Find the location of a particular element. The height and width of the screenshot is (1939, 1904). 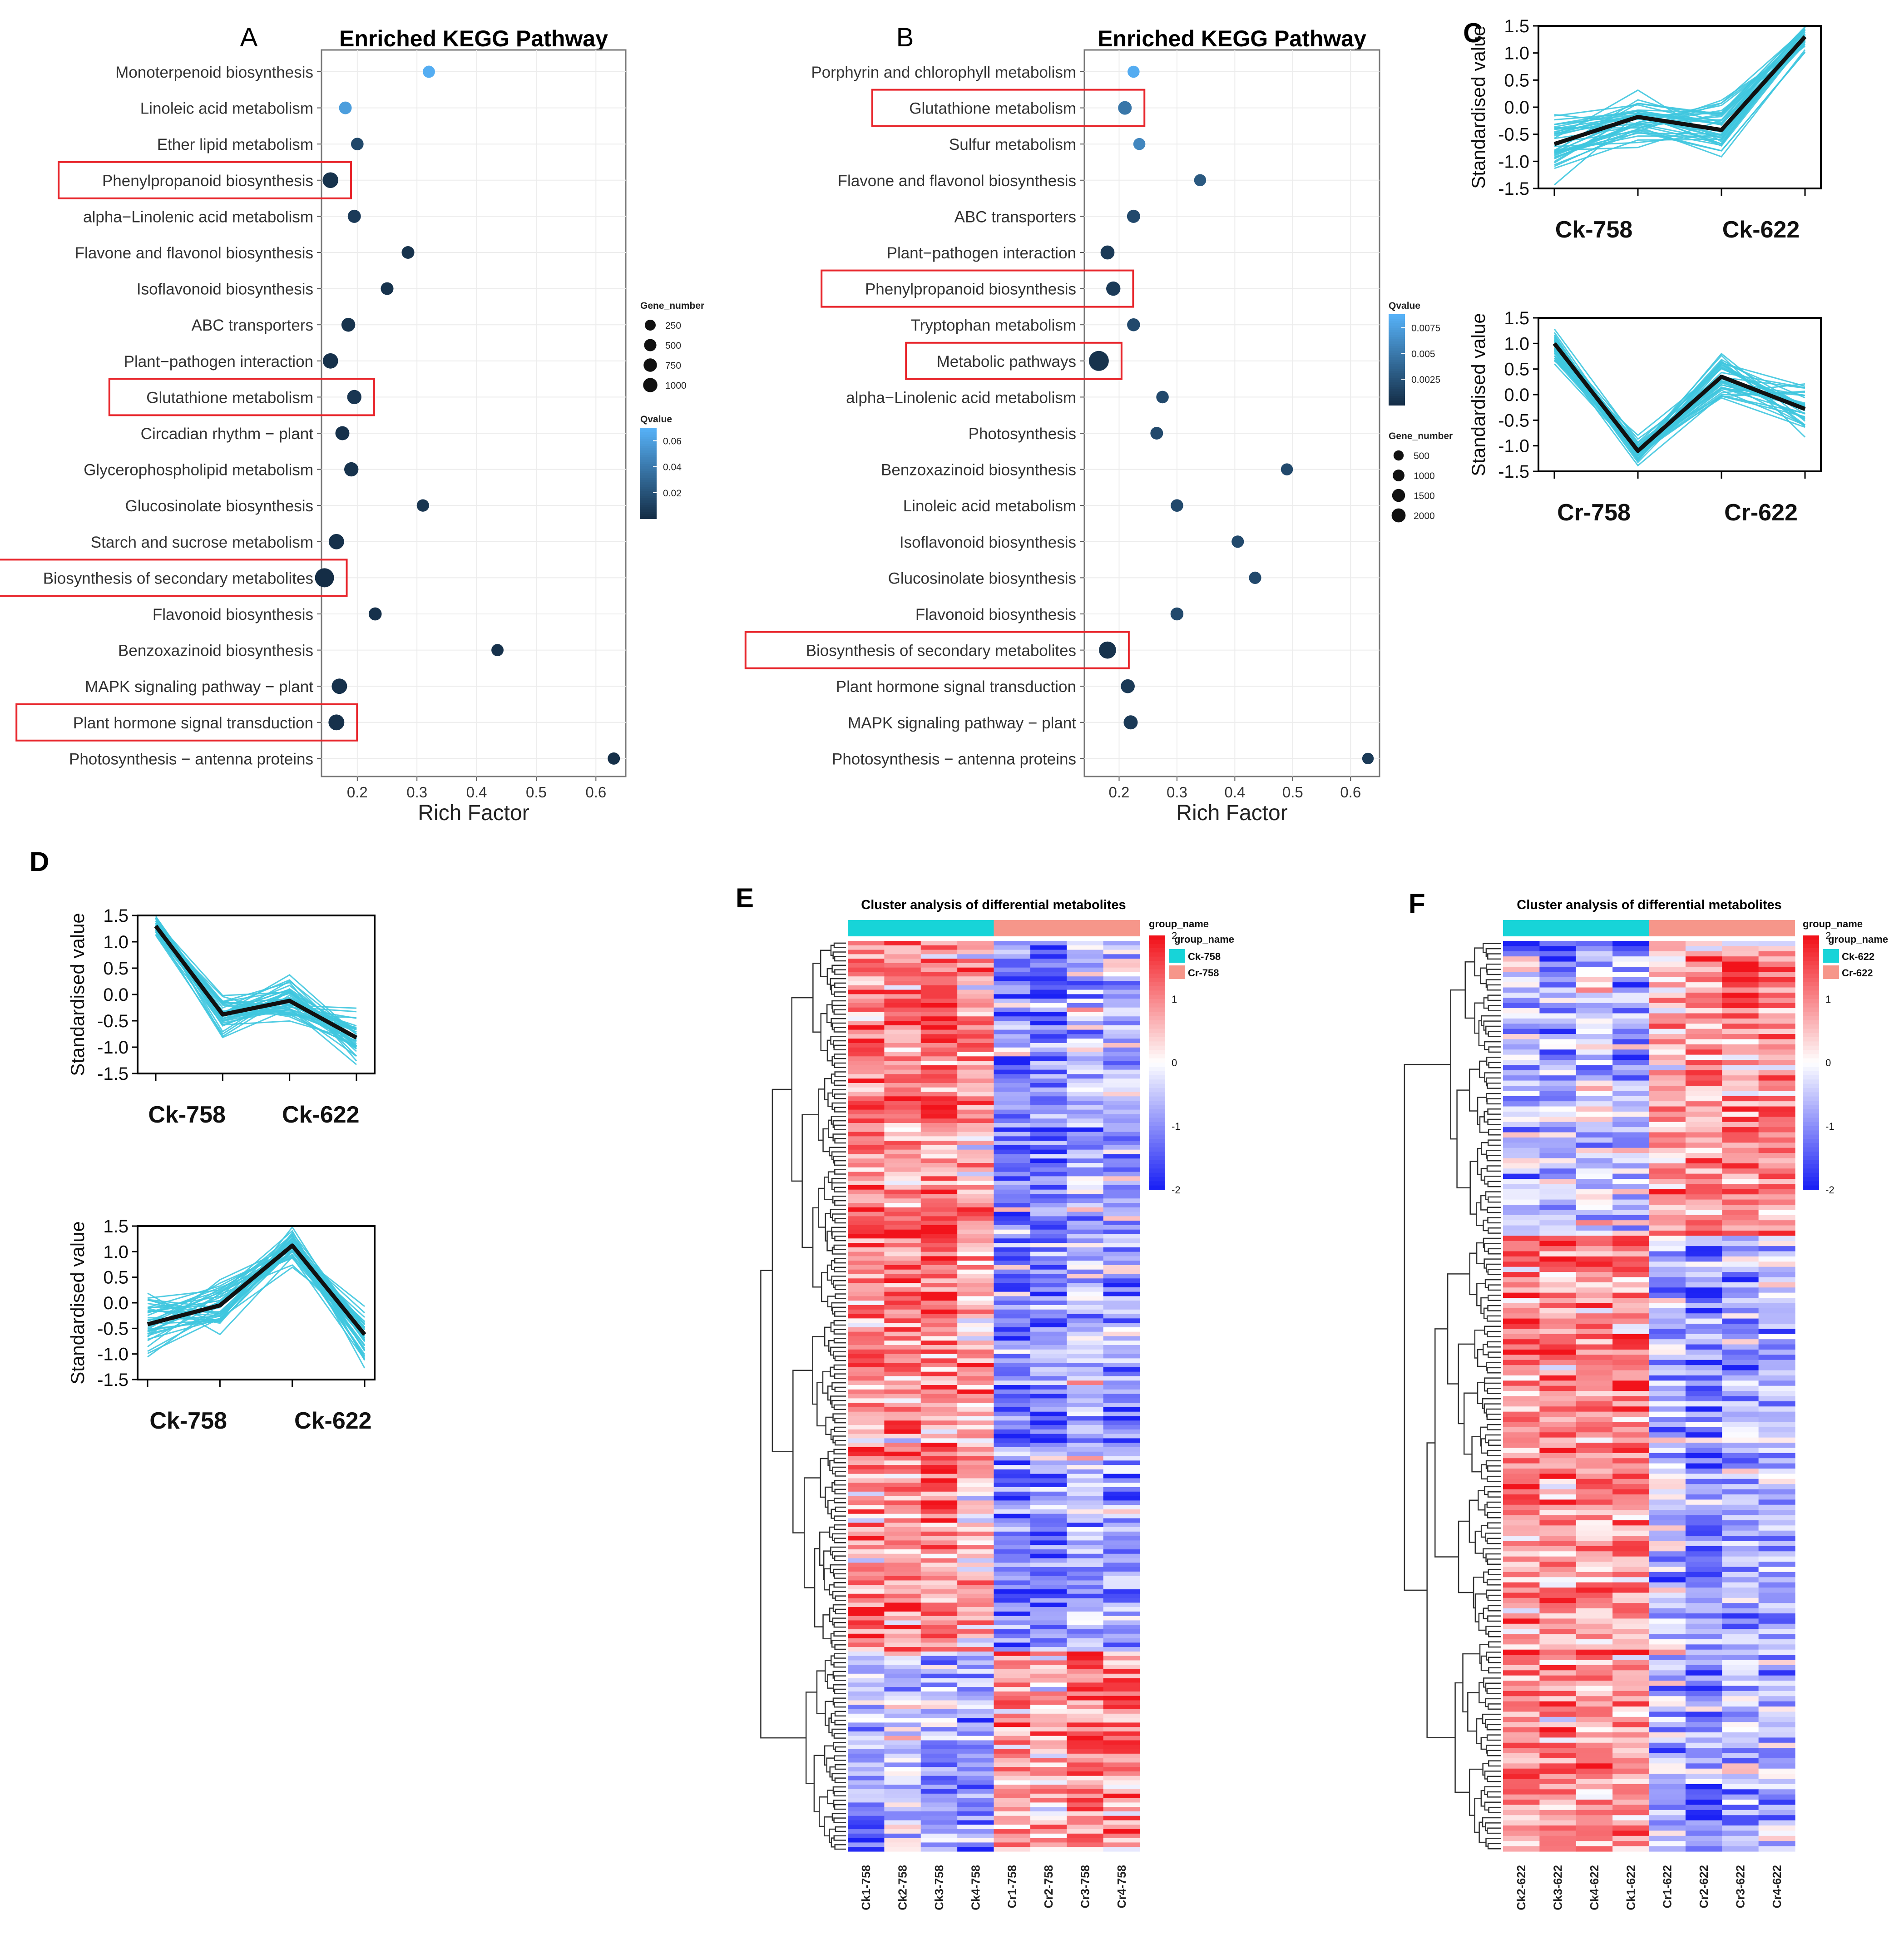

e-colorbar-label: -2 is located at coordinates (1176, 1190).